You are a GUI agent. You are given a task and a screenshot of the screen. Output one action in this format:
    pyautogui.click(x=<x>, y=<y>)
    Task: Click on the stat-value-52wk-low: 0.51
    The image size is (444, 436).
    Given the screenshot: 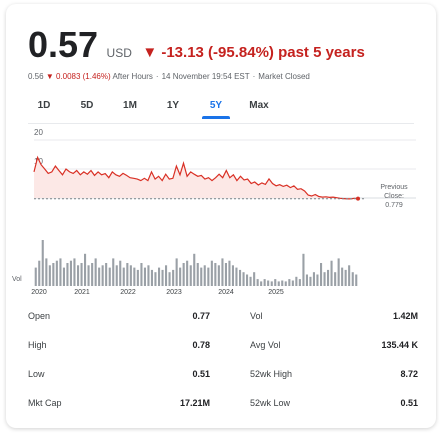 What is the action you would take?
    pyautogui.click(x=409, y=403)
    